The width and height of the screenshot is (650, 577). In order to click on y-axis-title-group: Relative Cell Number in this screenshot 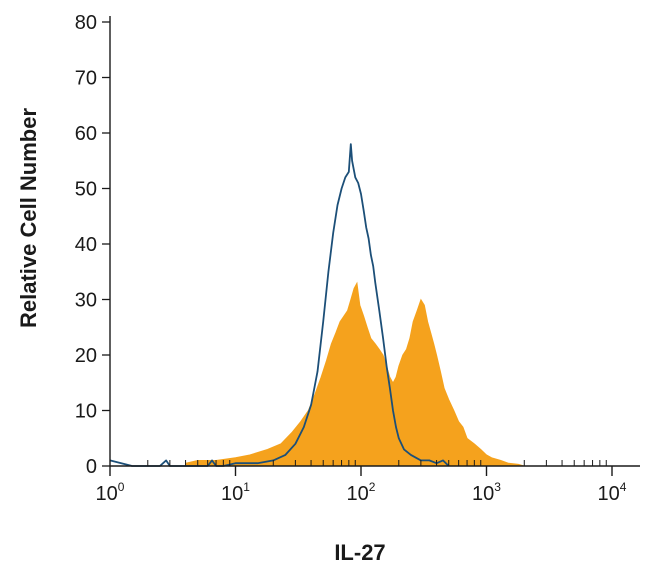, I will do `click(28, 218)`.